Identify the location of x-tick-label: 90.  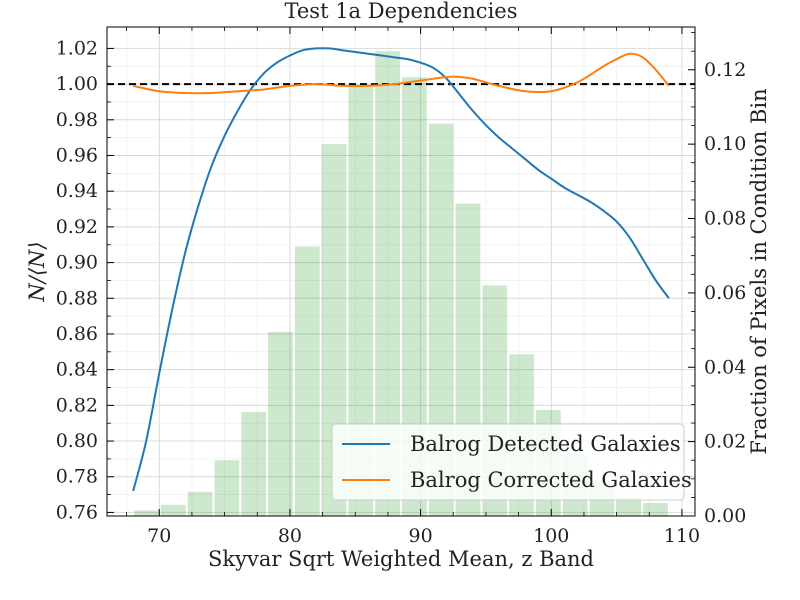
(421, 536).